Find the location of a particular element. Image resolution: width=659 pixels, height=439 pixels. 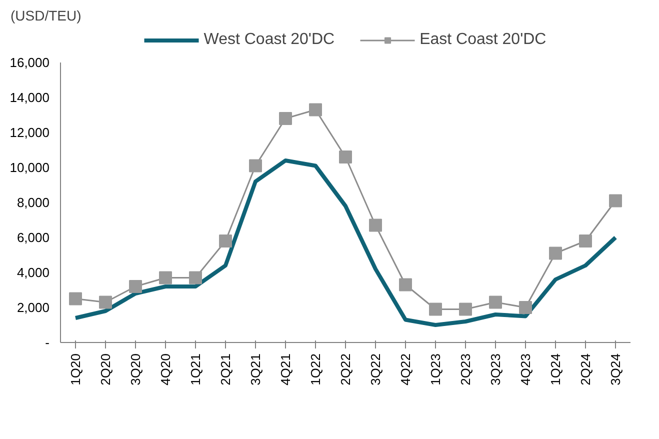

y-tick-label: 4,000 is located at coordinates (33, 272).